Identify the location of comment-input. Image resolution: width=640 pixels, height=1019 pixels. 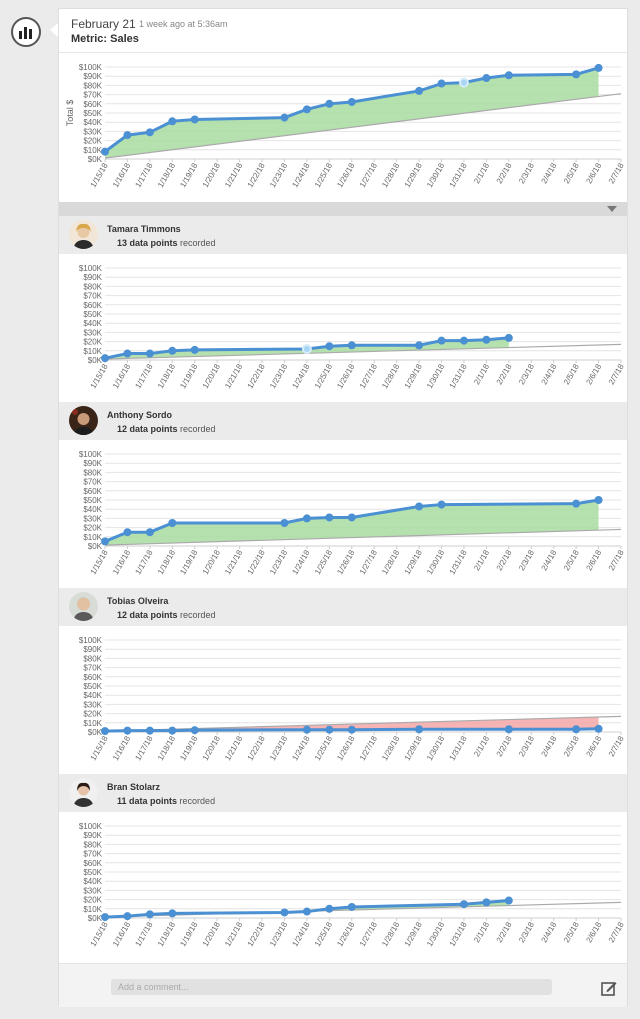
(331, 987).